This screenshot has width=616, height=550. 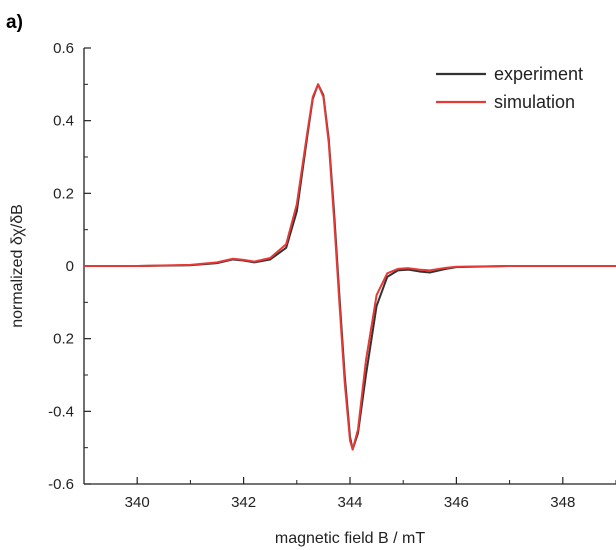 I want to click on y-tick-label: 0.4, so click(x=63, y=121).